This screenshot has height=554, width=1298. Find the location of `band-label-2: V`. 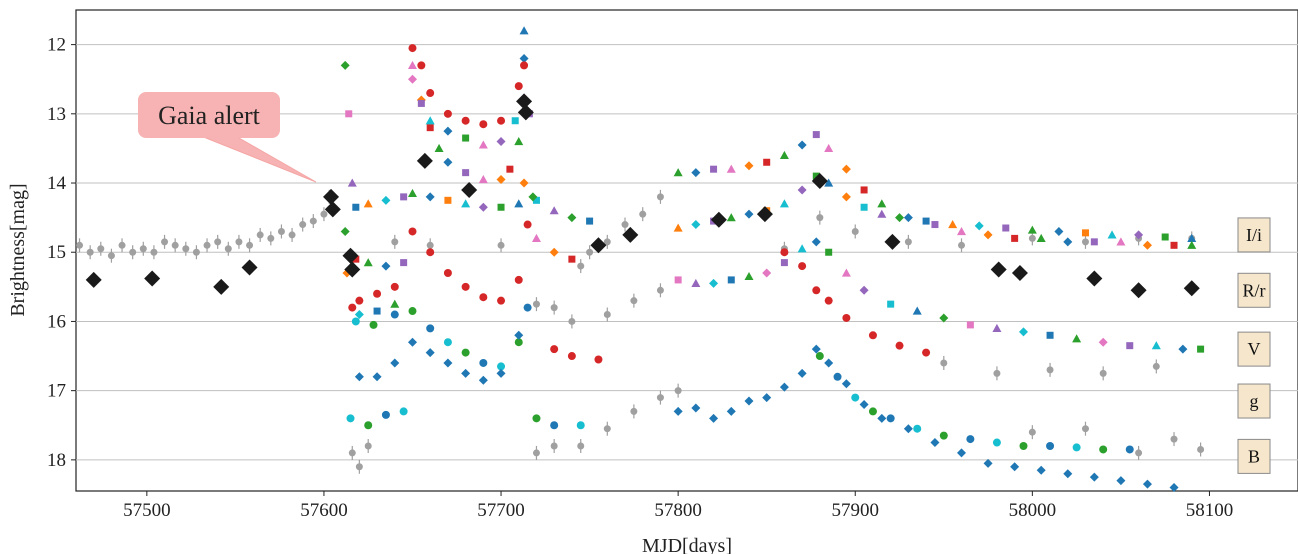

band-label-2: V is located at coordinates (1254, 349).